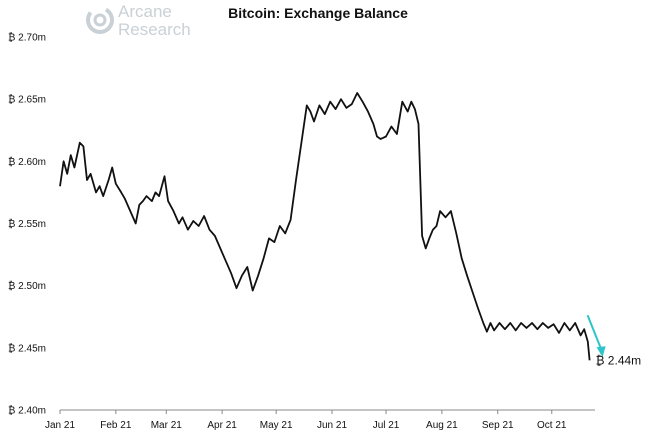  I want to click on x-tick-label: Feb 21, so click(116, 425).